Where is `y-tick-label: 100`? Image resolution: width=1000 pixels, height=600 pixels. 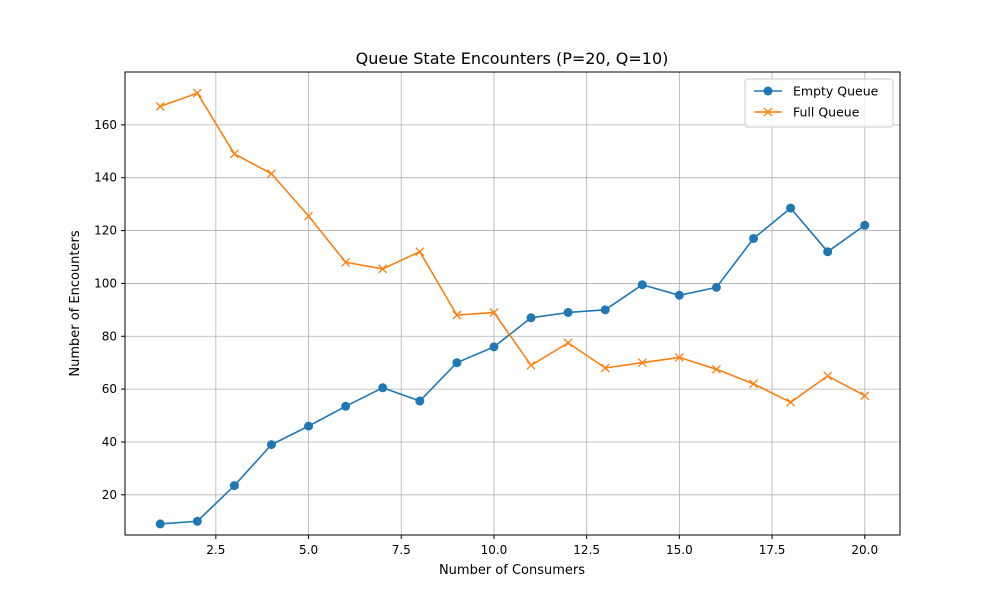
y-tick-label: 100 is located at coordinates (105, 283).